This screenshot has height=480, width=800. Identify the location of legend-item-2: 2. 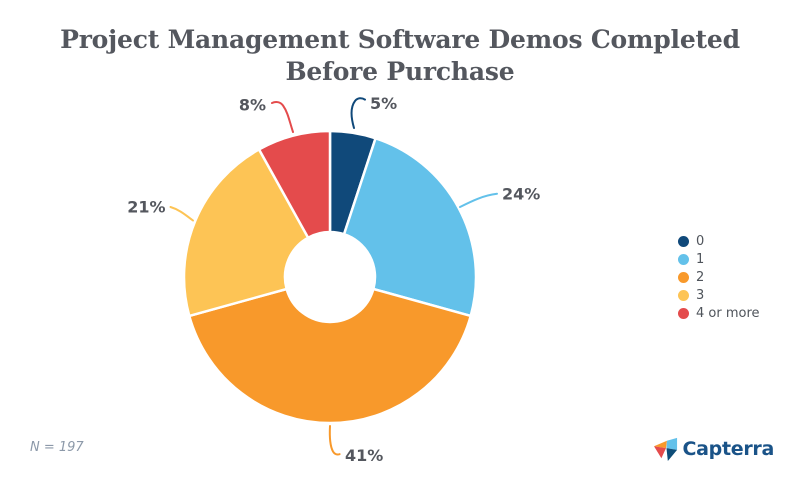
(719, 277).